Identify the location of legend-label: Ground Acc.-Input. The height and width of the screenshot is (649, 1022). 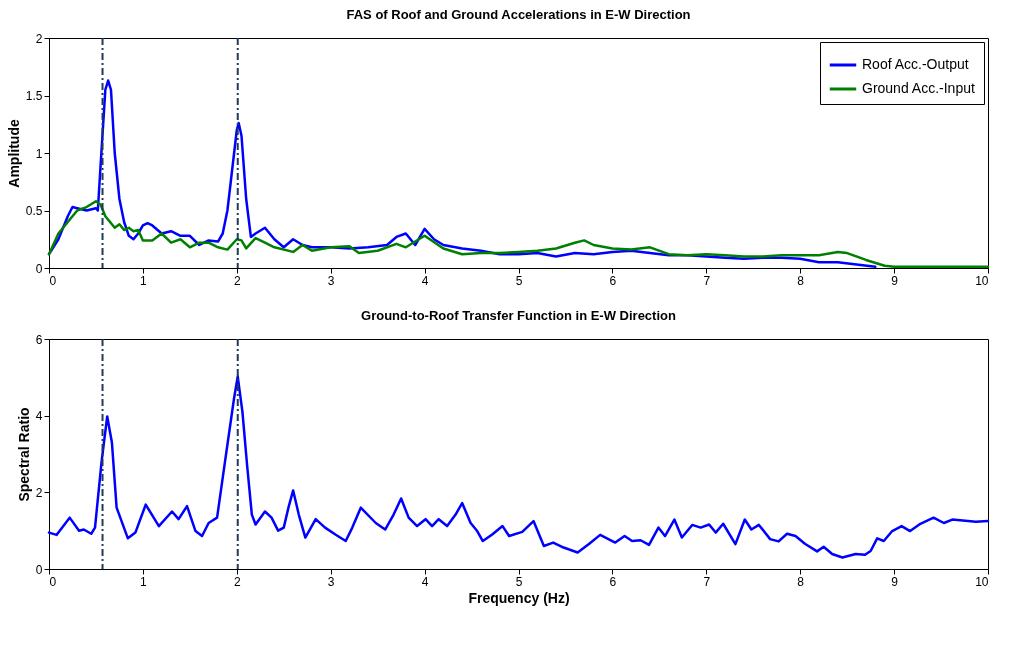
(918, 88).